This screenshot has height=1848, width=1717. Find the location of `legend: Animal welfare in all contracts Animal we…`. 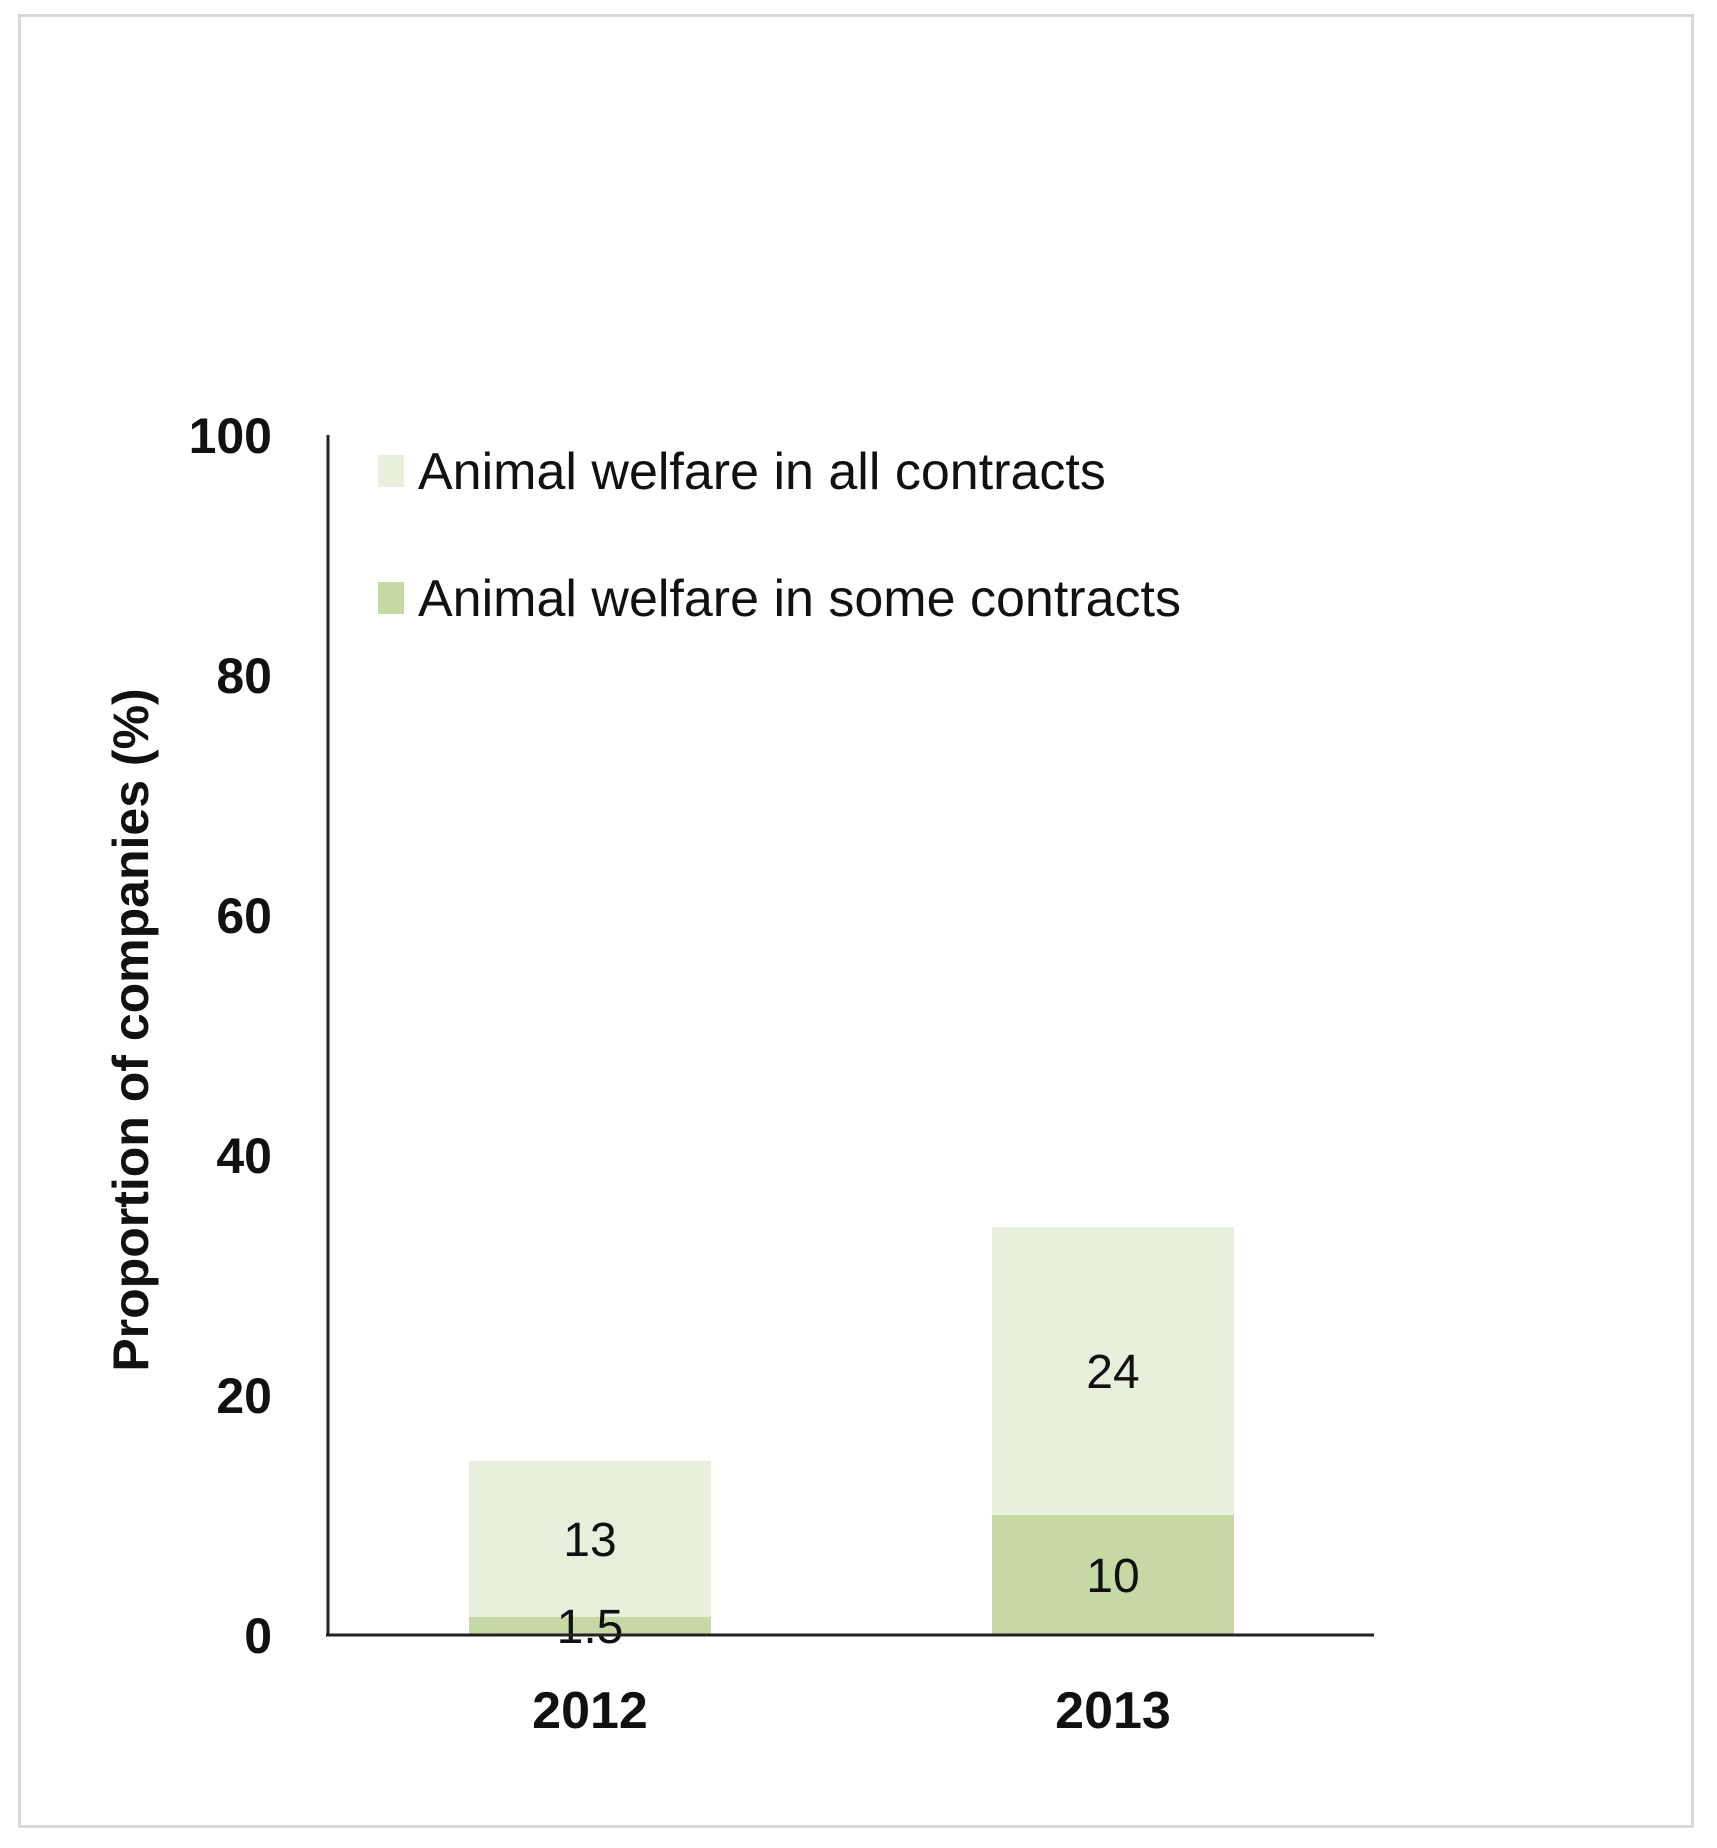

legend: Animal welfare in all contracts Animal we… is located at coordinates (779, 535).